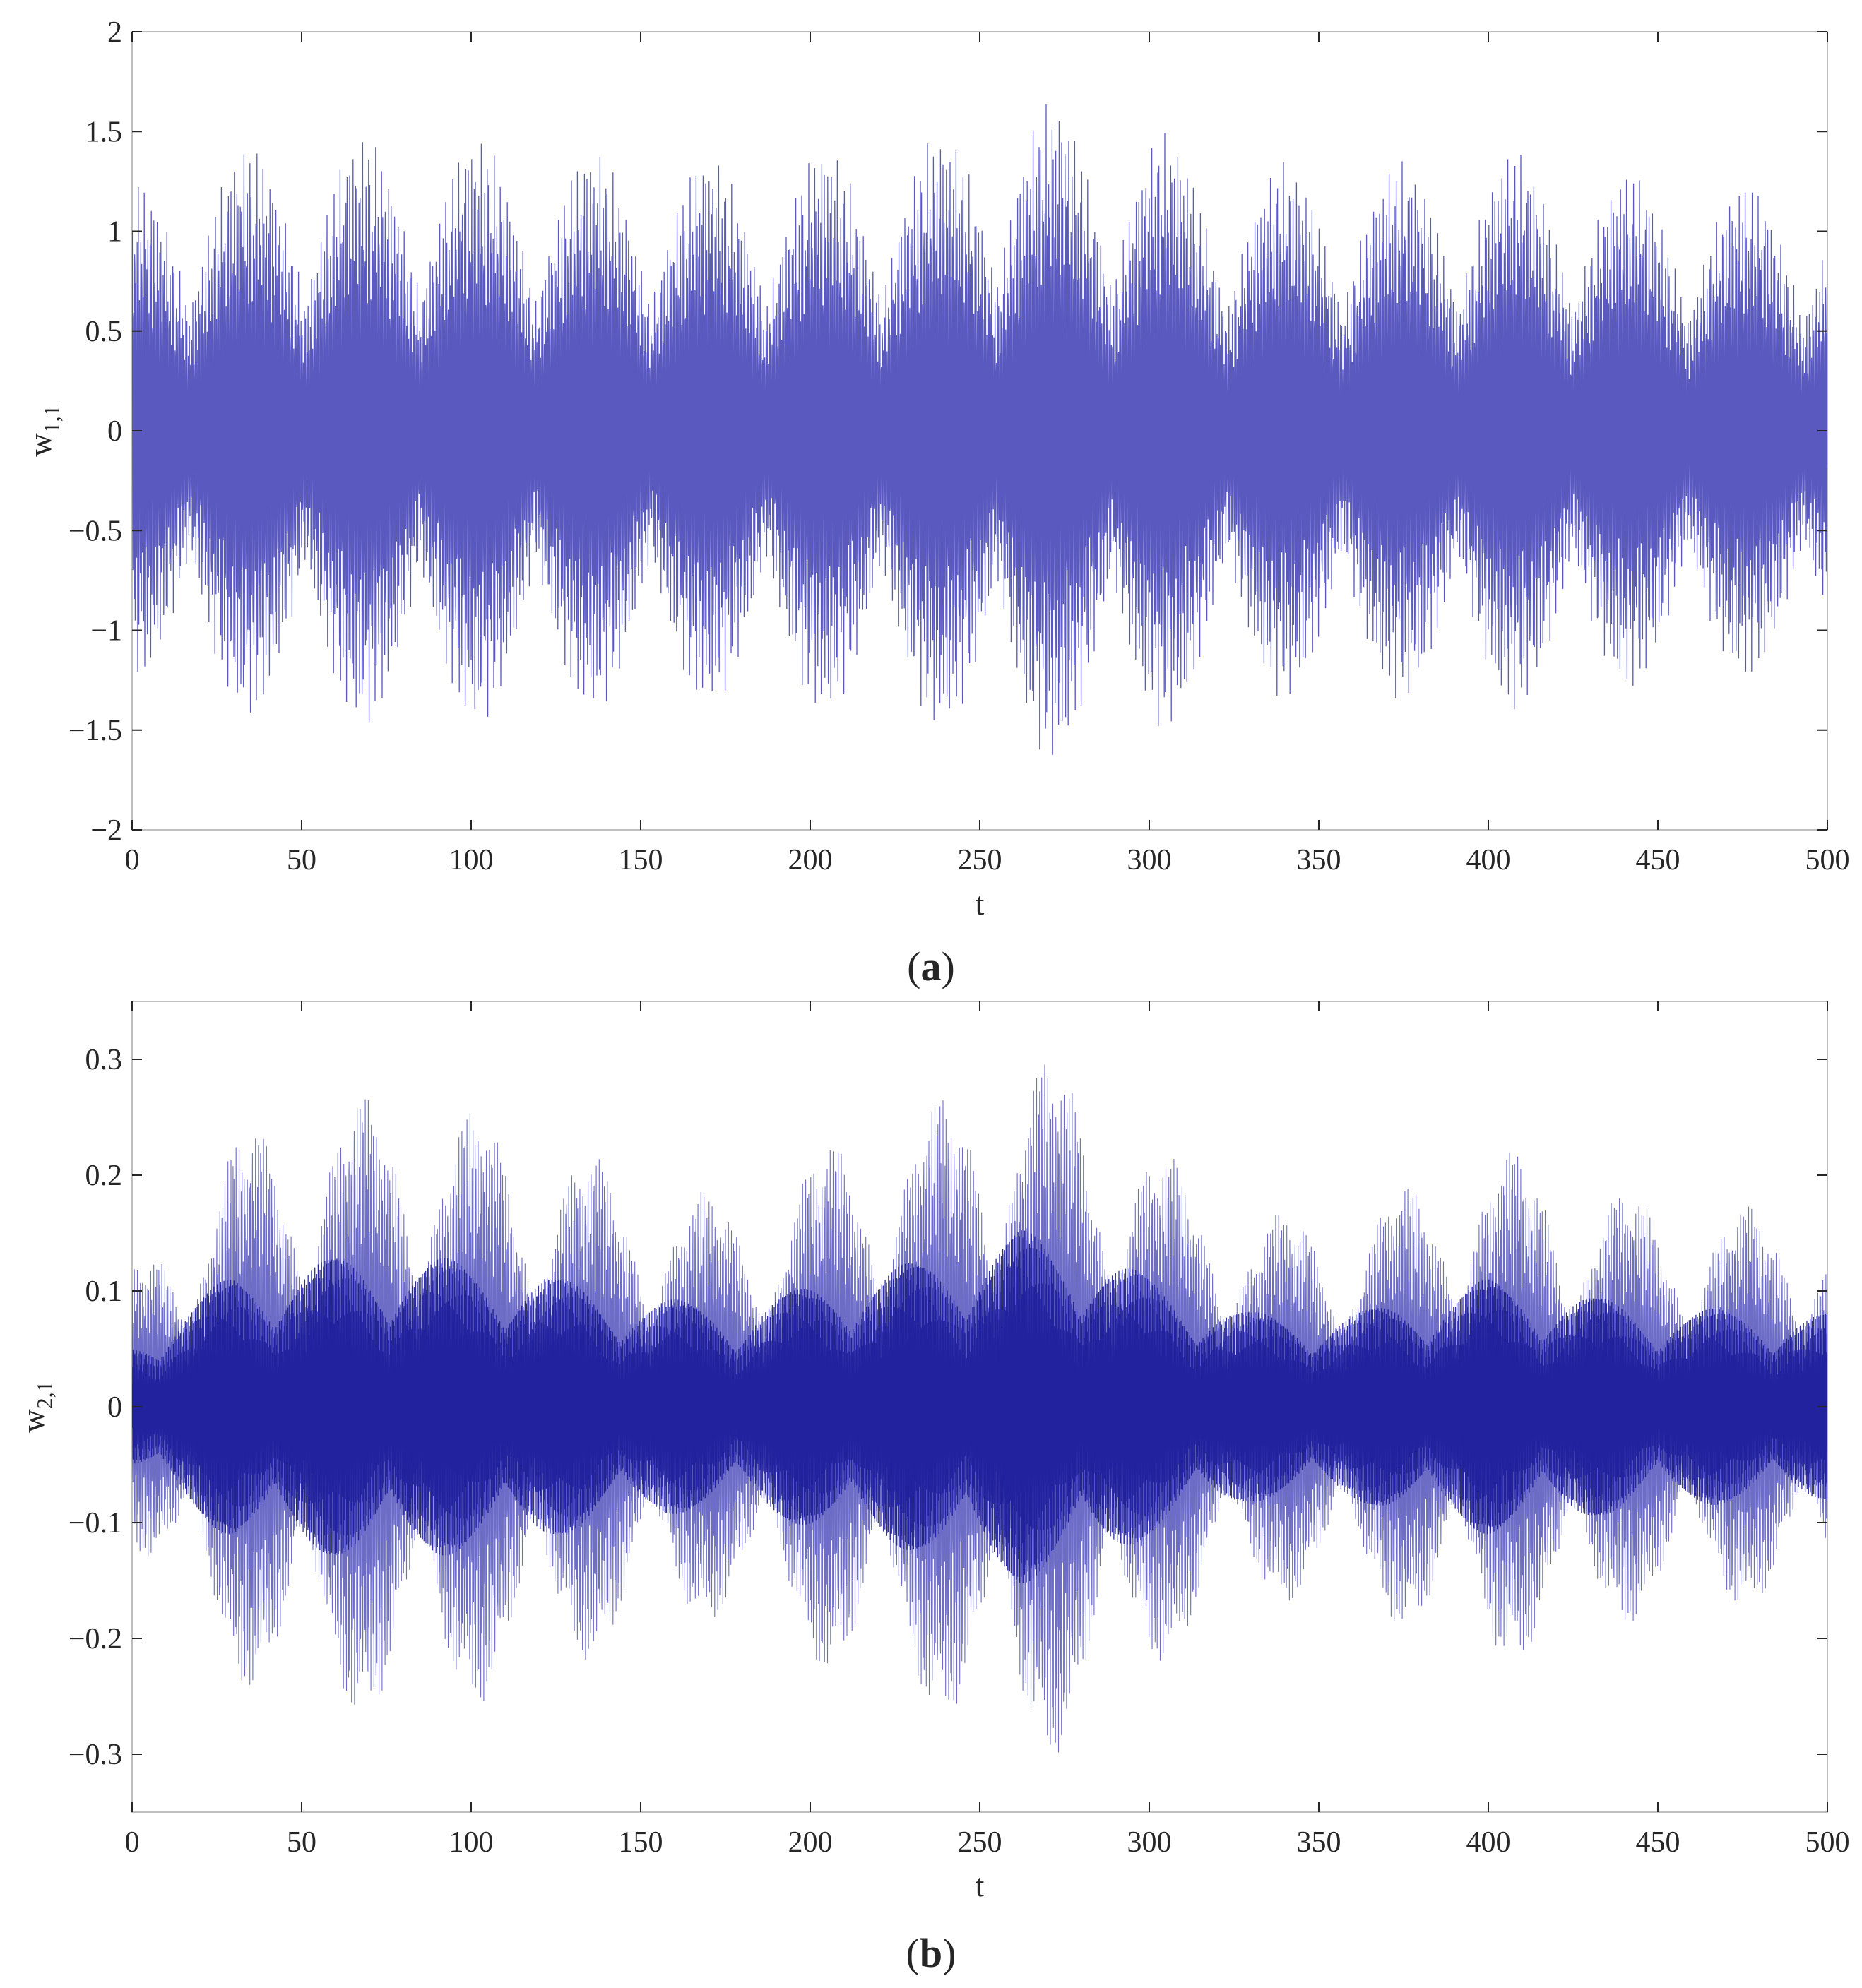  What do you see at coordinates (114, 233) in the screenshot?
I see `y-tick-label: 1` at bounding box center [114, 233].